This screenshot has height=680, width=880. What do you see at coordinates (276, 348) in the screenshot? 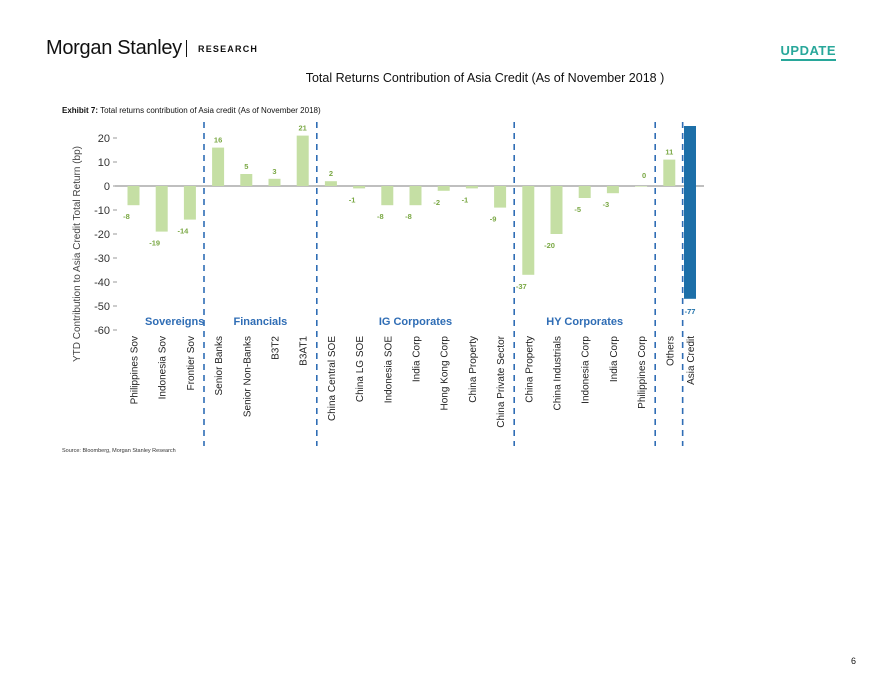
I see `category-label: B3T2` at bounding box center [276, 348].